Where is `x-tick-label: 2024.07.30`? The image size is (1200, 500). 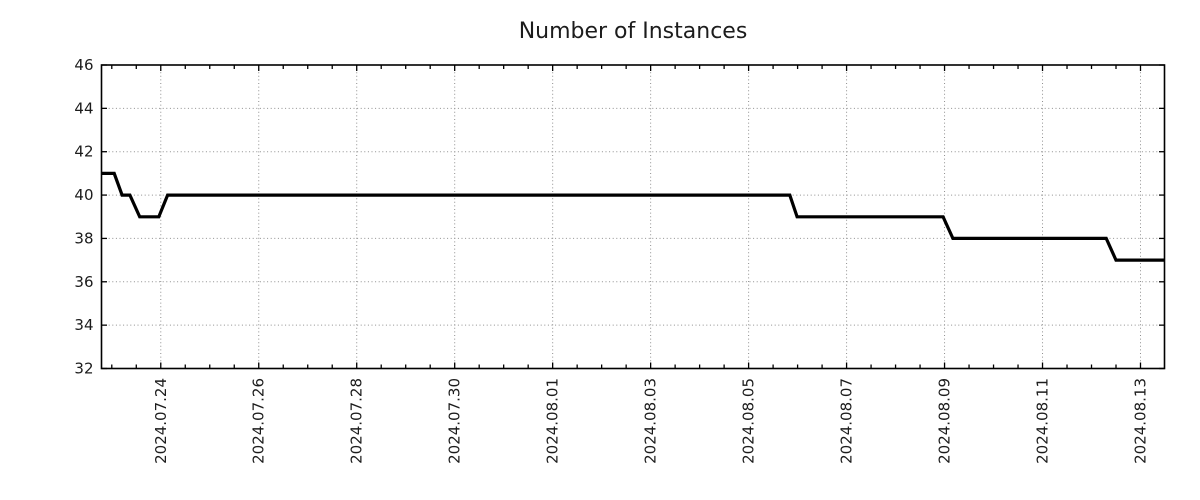 x-tick-label: 2024.07.30 is located at coordinates (455, 421).